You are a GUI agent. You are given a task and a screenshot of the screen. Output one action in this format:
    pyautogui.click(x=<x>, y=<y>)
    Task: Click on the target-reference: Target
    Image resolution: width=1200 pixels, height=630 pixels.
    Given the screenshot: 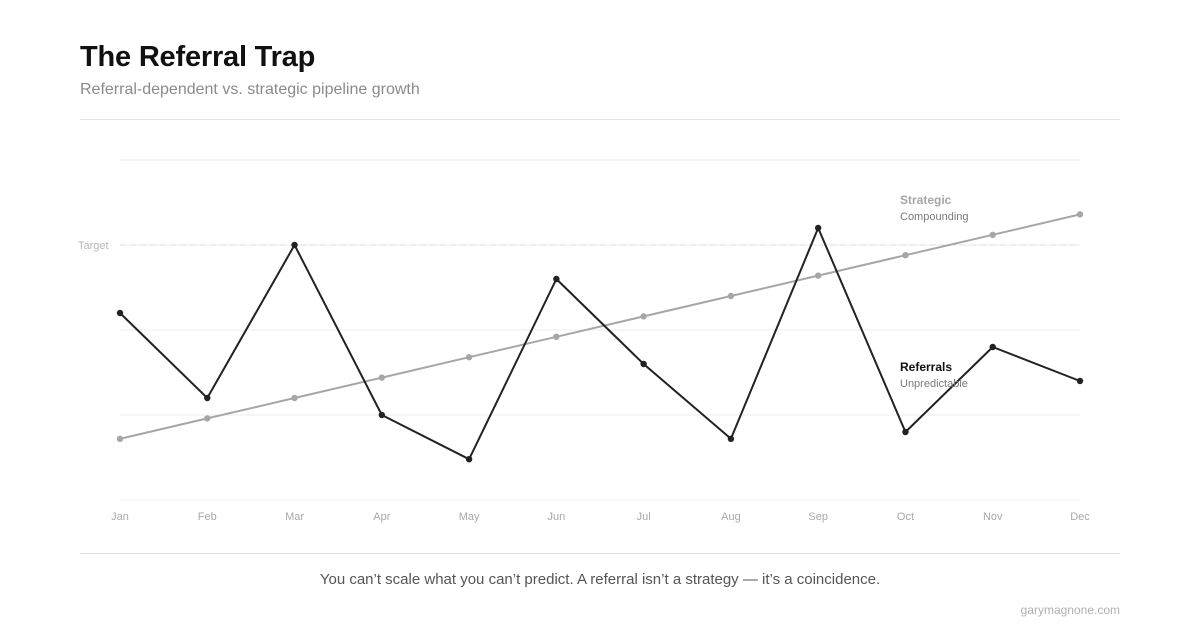 What is the action you would take?
    pyautogui.click(x=579, y=246)
    